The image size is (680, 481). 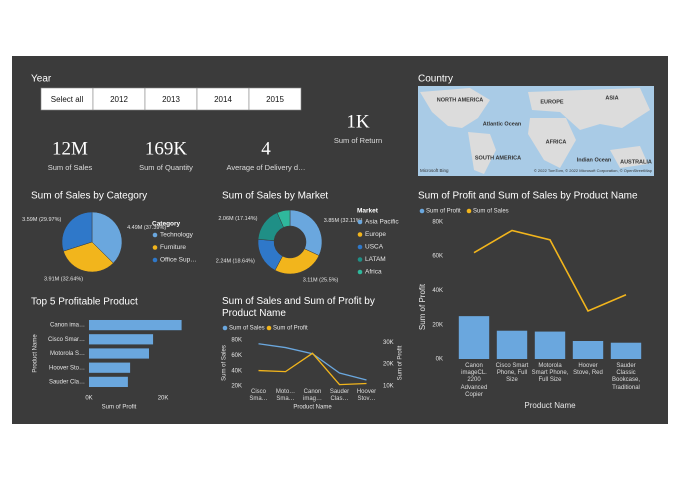 I want to click on data-label: 3.85M (32.11%), so click(x=343, y=221).